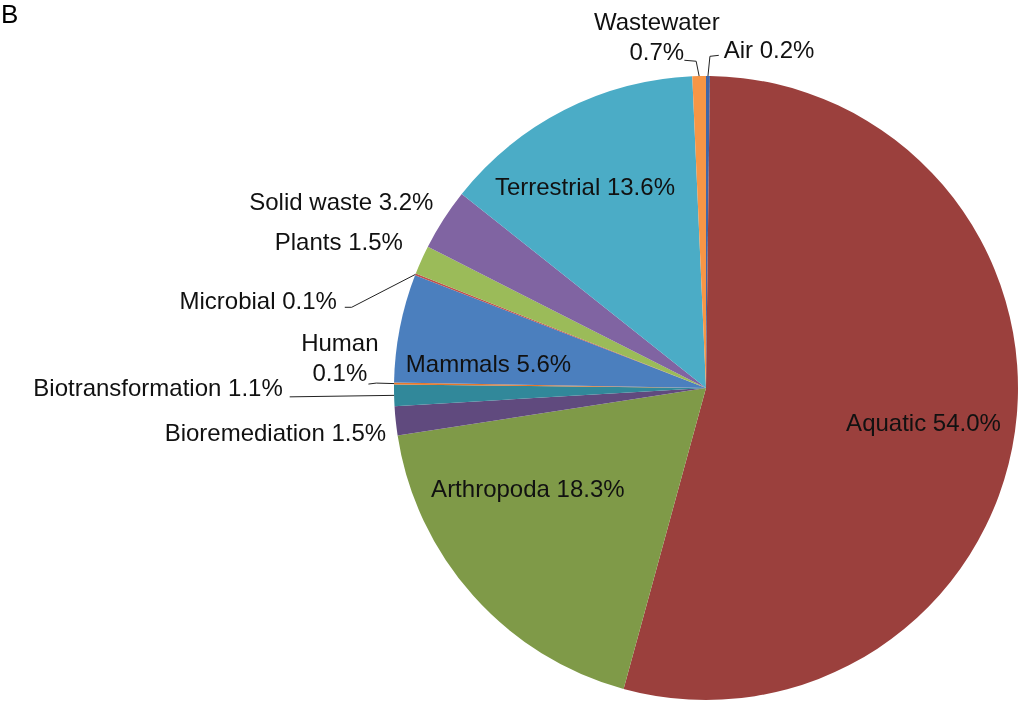 This screenshot has height=706, width=1019. What do you see at coordinates (656, 22) in the screenshot?
I see `slice-label: Wastewater` at bounding box center [656, 22].